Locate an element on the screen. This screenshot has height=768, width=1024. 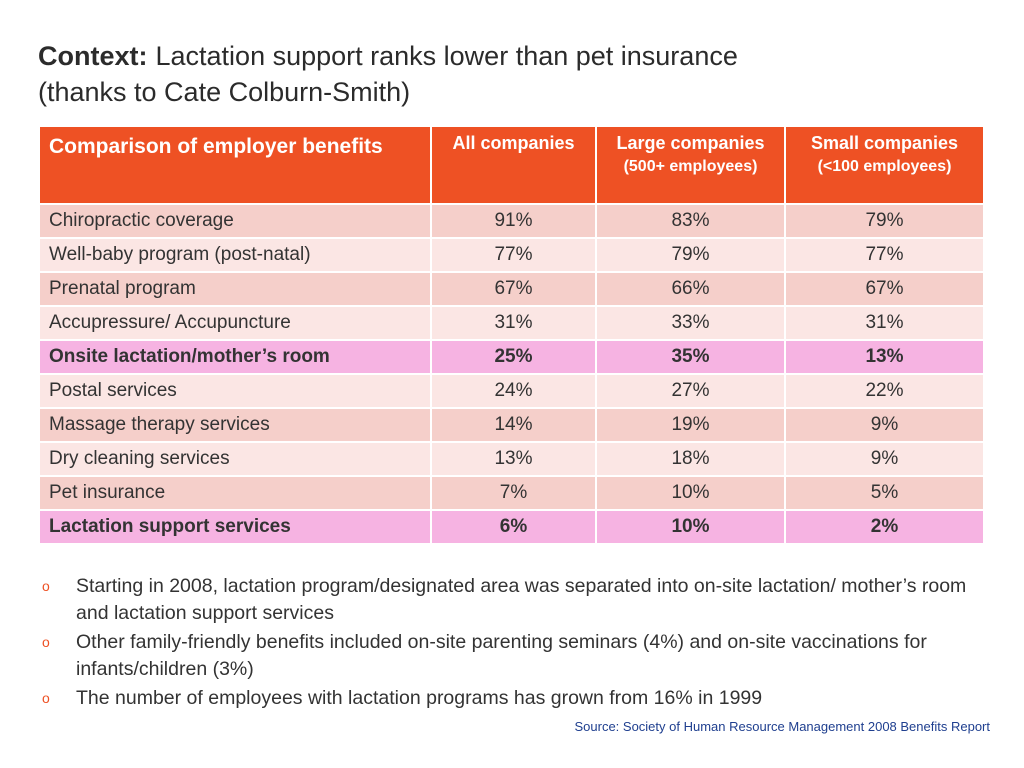
title-credit: (thanks to Cate Colburn-Smith) is located at coordinates (224, 92).